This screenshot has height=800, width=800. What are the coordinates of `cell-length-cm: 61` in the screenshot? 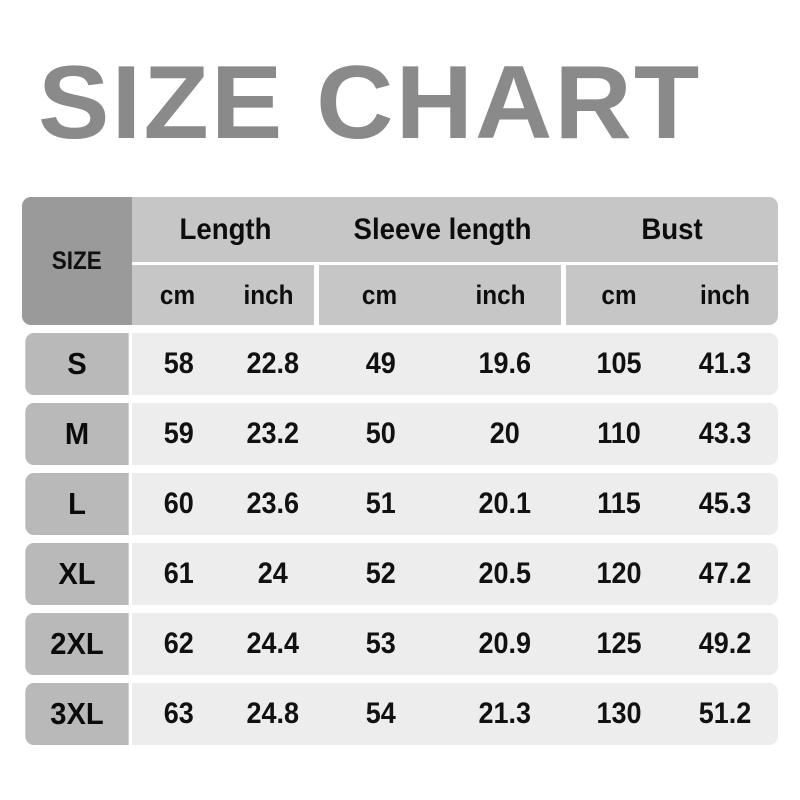 It's located at (178, 573).